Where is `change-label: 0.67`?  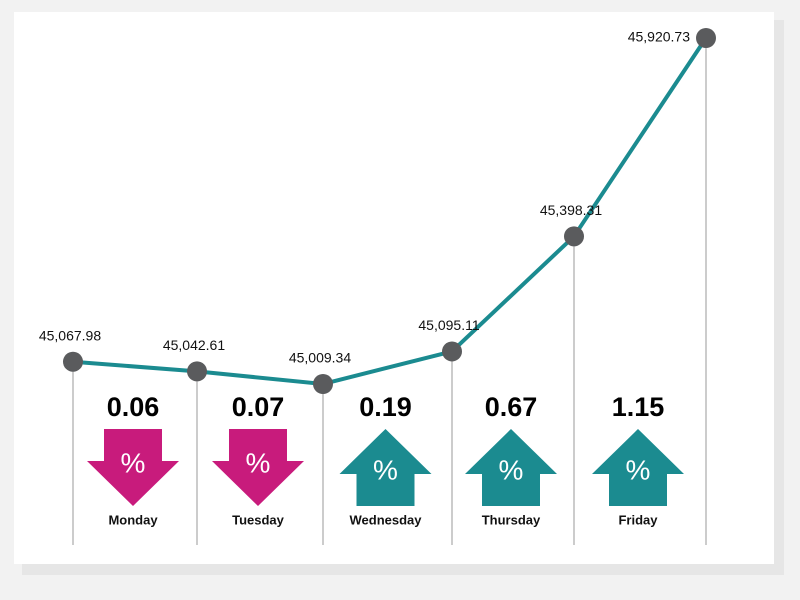 change-label: 0.67 is located at coordinates (511, 407).